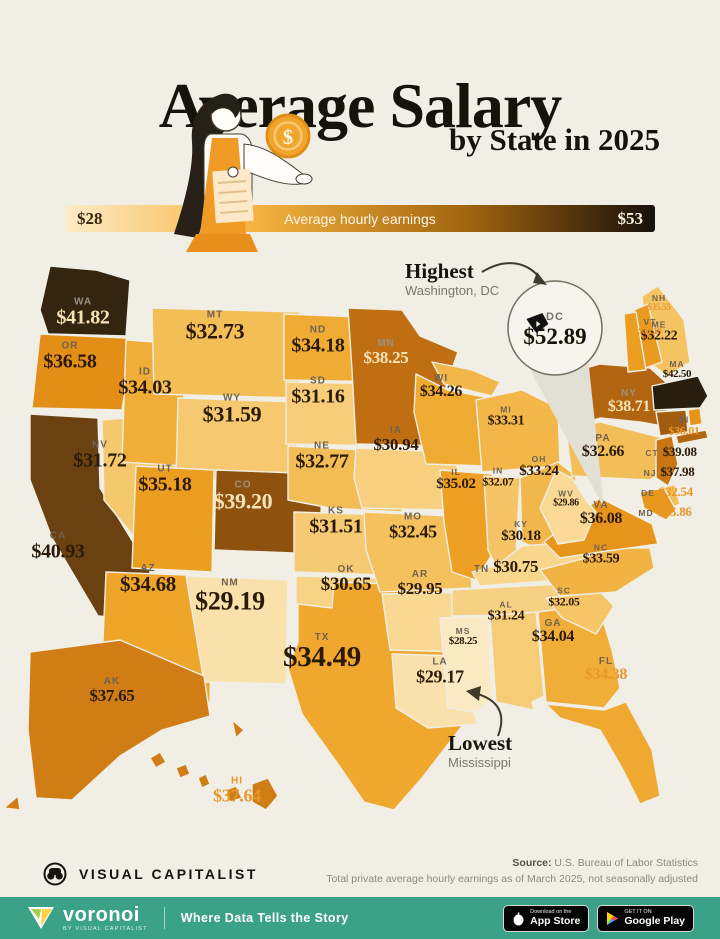 This screenshot has height=939, width=720. I want to click on voronoi-triangle-icon, so click(41, 918).